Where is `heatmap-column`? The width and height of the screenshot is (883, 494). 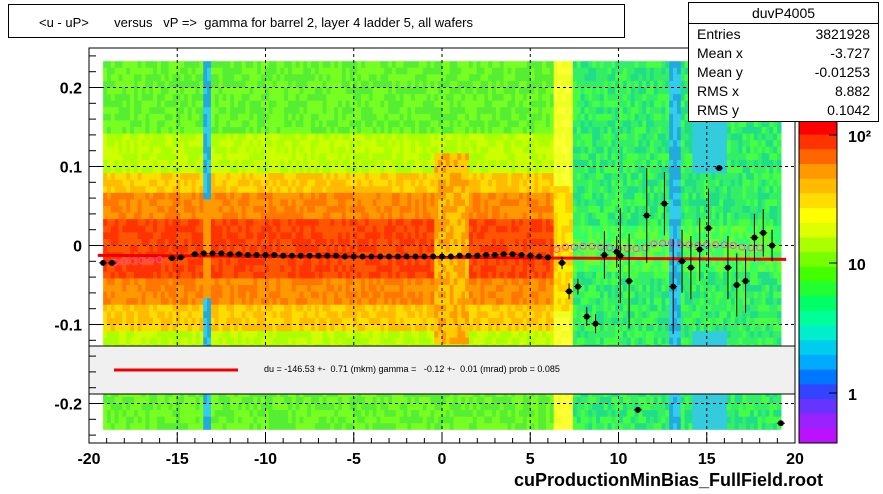
heatmap-column is located at coordinates (355, 246).